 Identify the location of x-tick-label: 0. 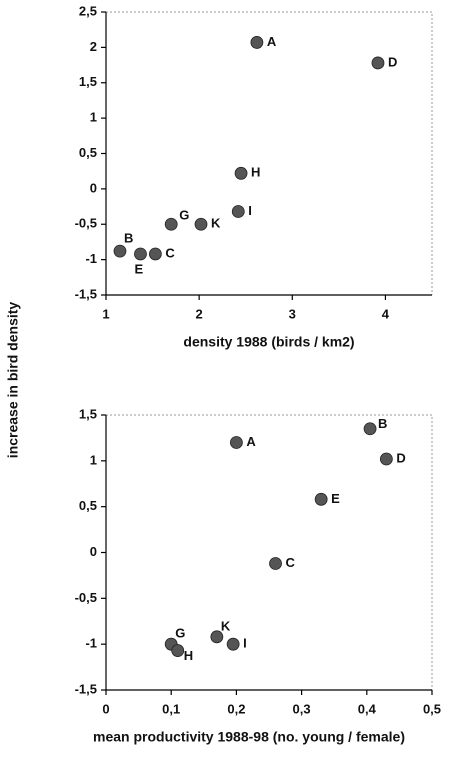
(105, 708).